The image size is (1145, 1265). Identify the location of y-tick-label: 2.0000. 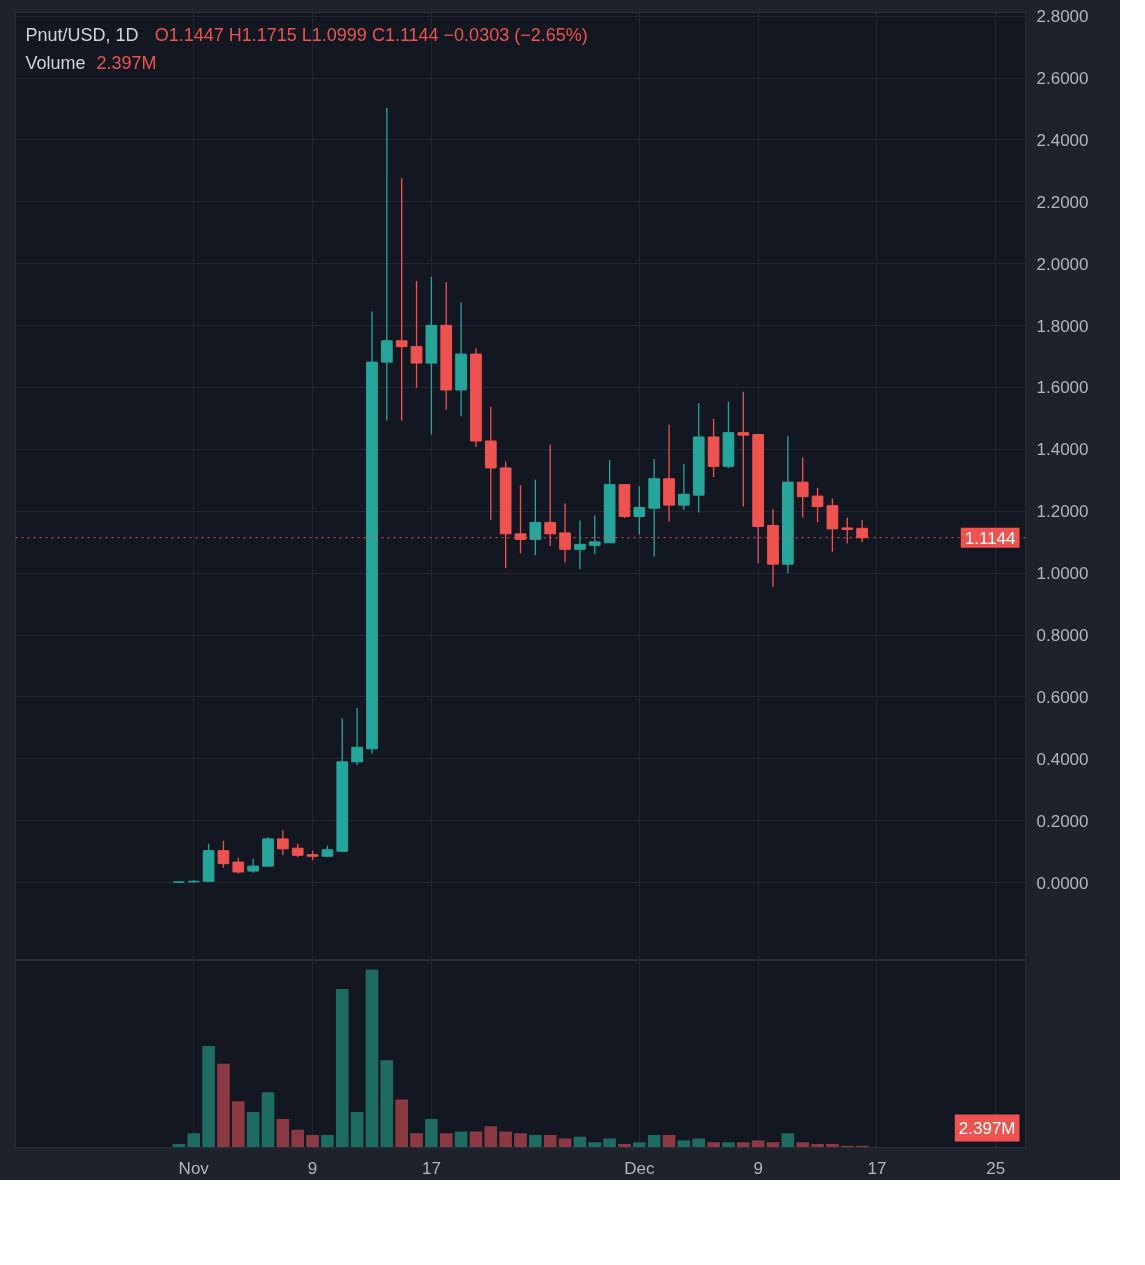
(1062, 264).